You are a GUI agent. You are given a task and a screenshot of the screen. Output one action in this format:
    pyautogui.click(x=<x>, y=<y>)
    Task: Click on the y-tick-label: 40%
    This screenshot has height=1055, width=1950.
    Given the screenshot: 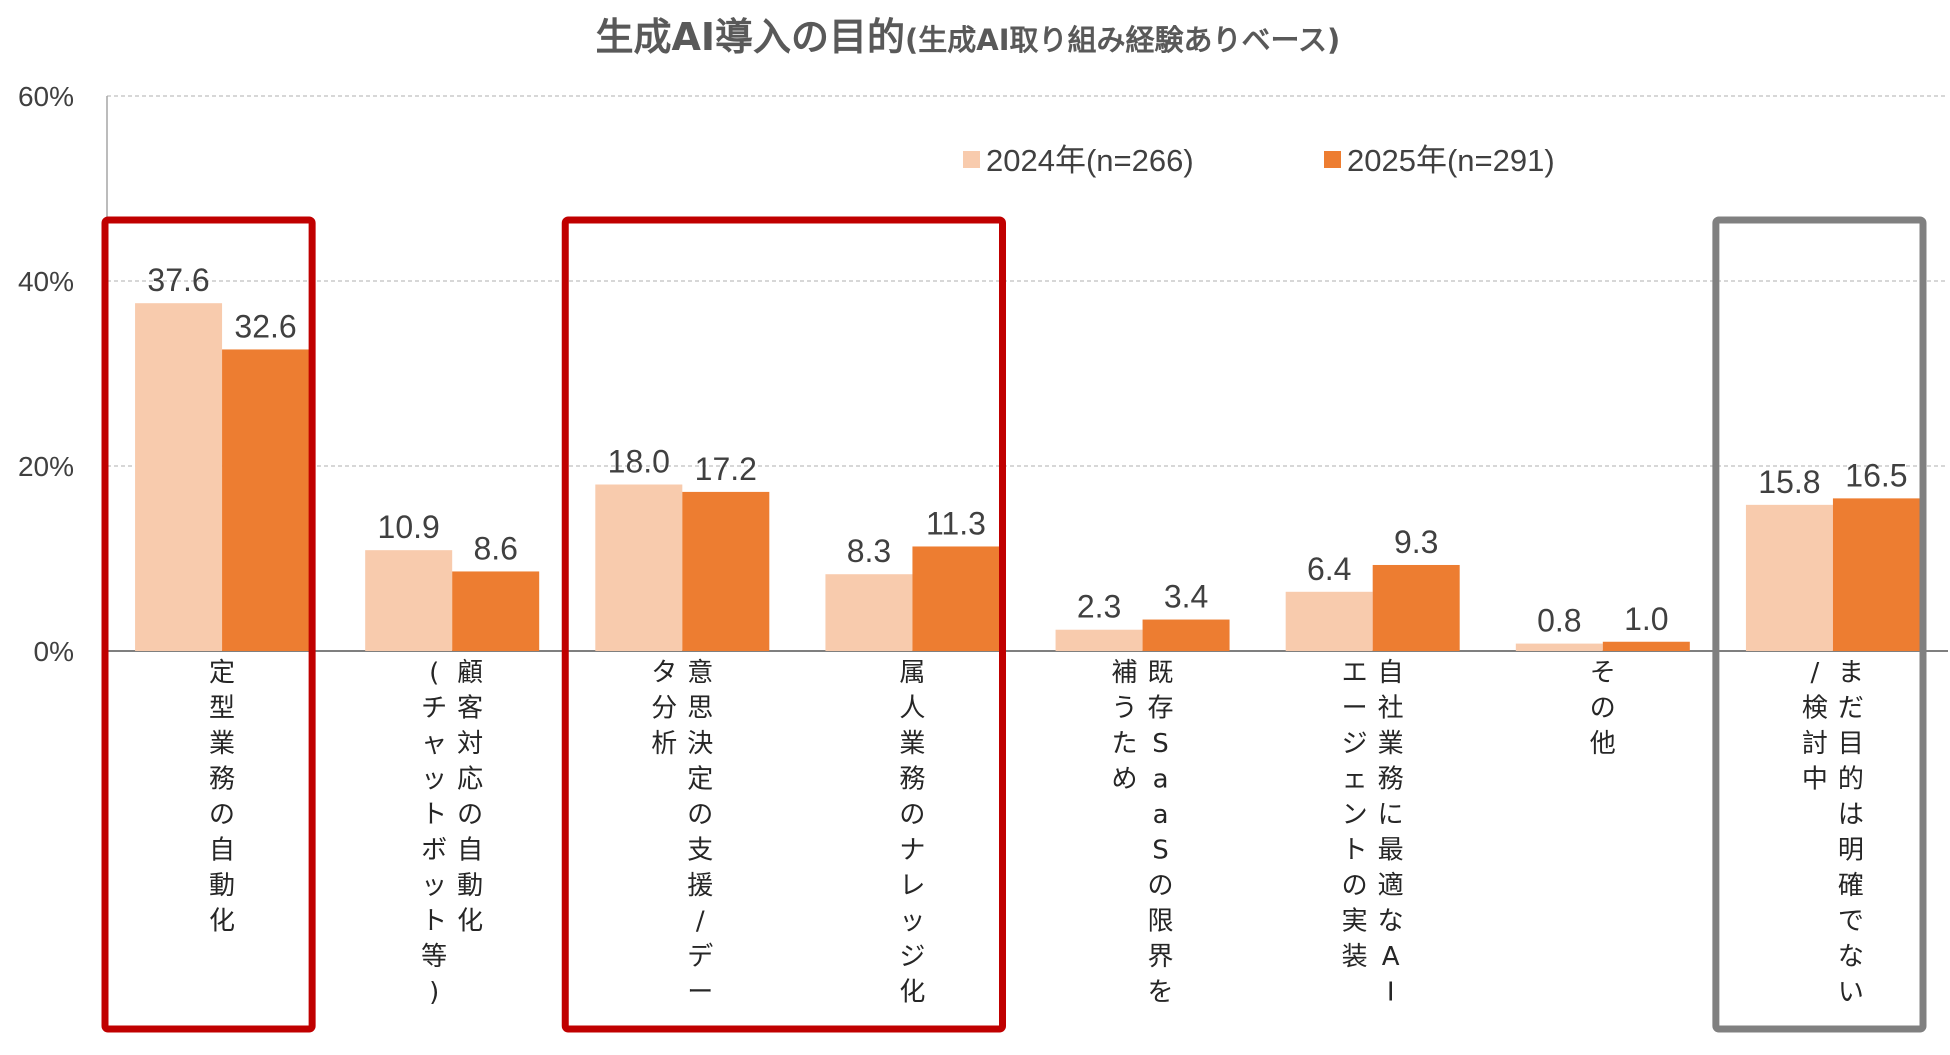 What is the action you would take?
    pyautogui.click(x=46, y=281)
    